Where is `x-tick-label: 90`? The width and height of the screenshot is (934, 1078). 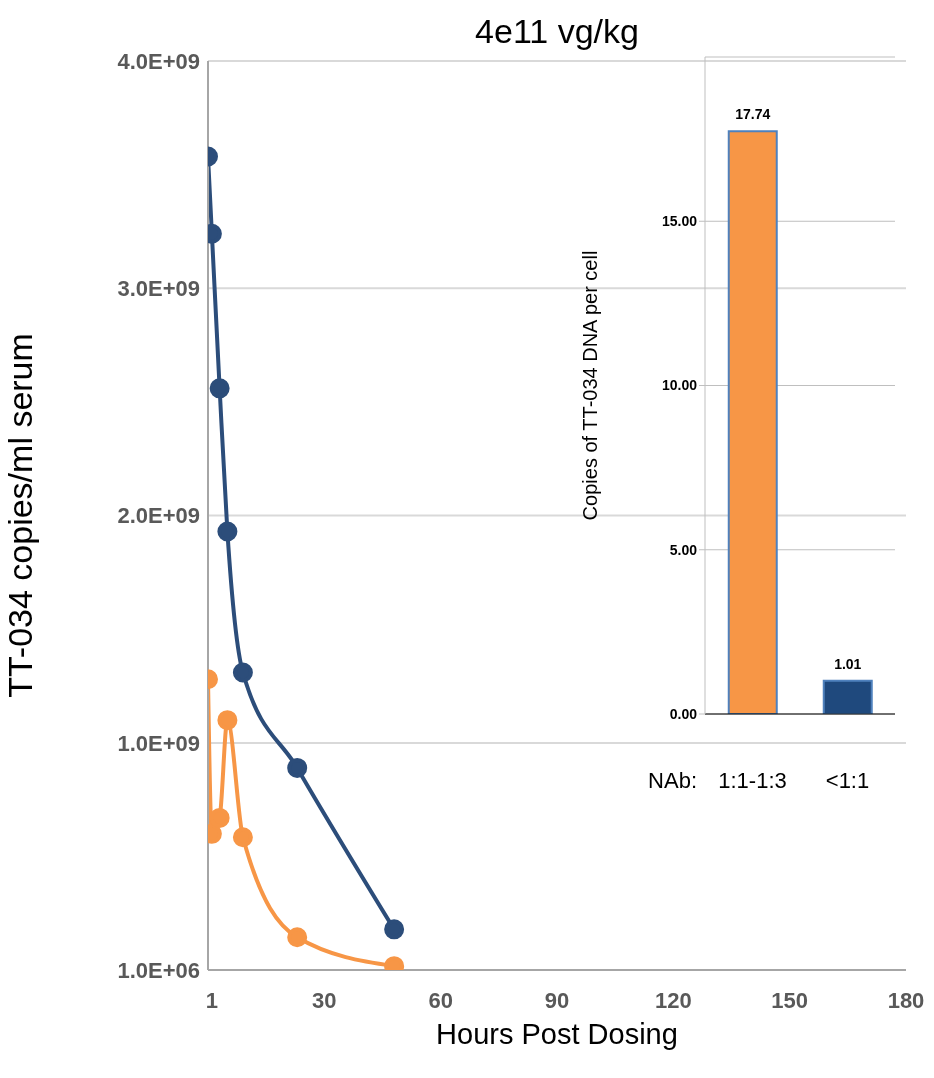 x-tick-label: 90 is located at coordinates (557, 1000).